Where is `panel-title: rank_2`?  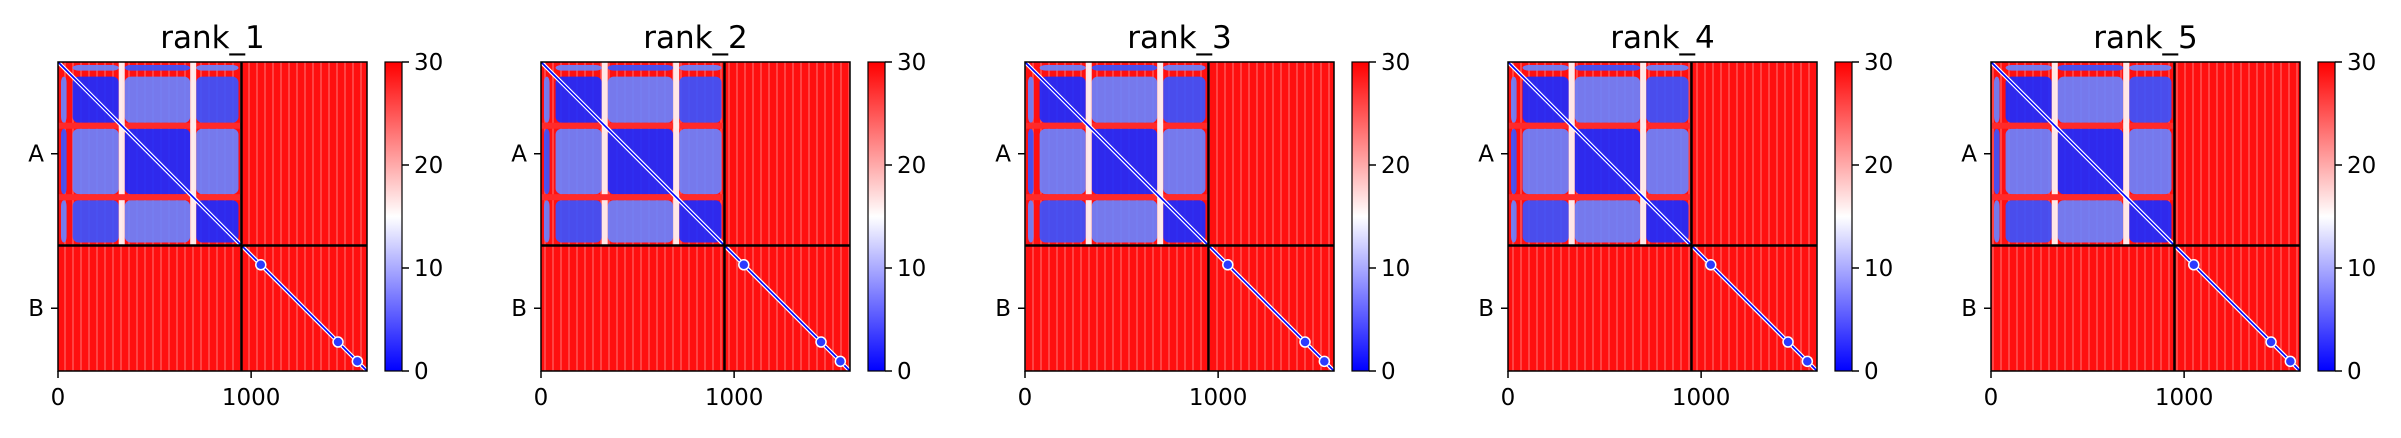 panel-title: rank_2 is located at coordinates (695, 38).